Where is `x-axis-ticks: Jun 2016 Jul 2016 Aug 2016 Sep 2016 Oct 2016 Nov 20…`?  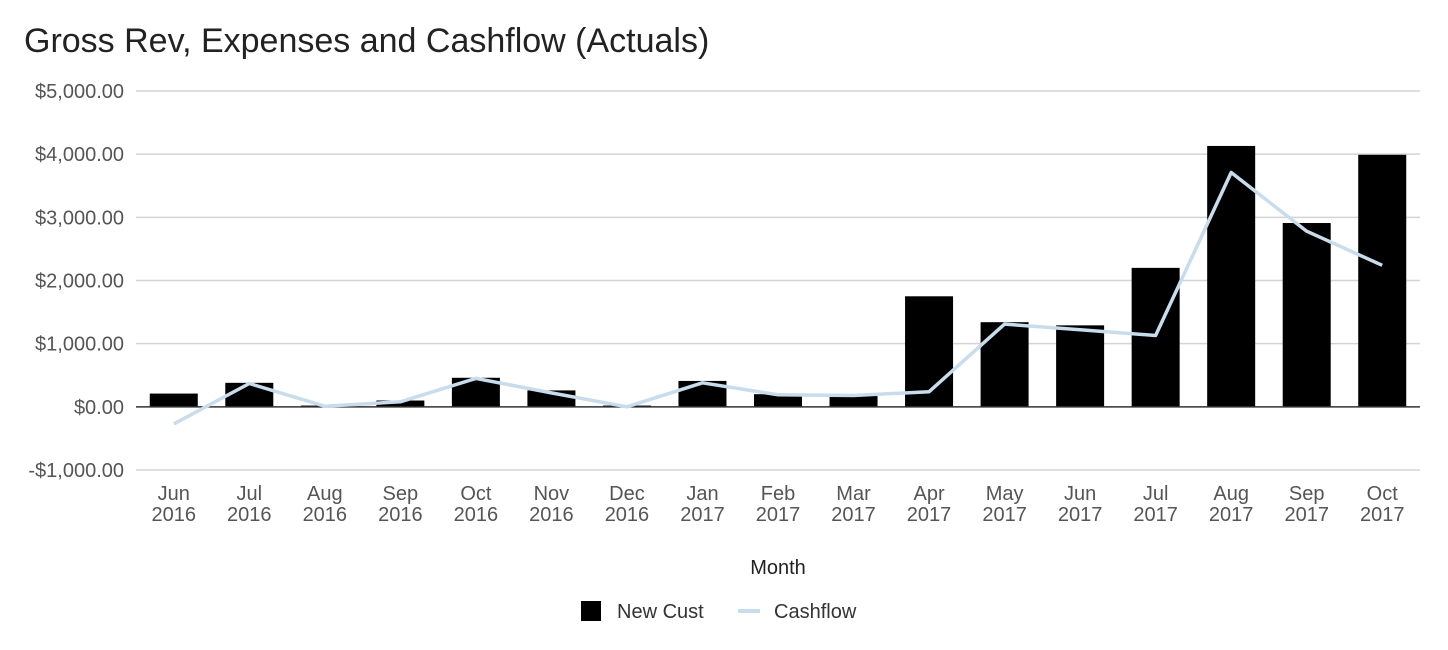
x-axis-ticks: Jun 2016 Jul 2016 Aug 2016 Sep 2016 Oct 2016 Nov 20… is located at coordinates (778, 504).